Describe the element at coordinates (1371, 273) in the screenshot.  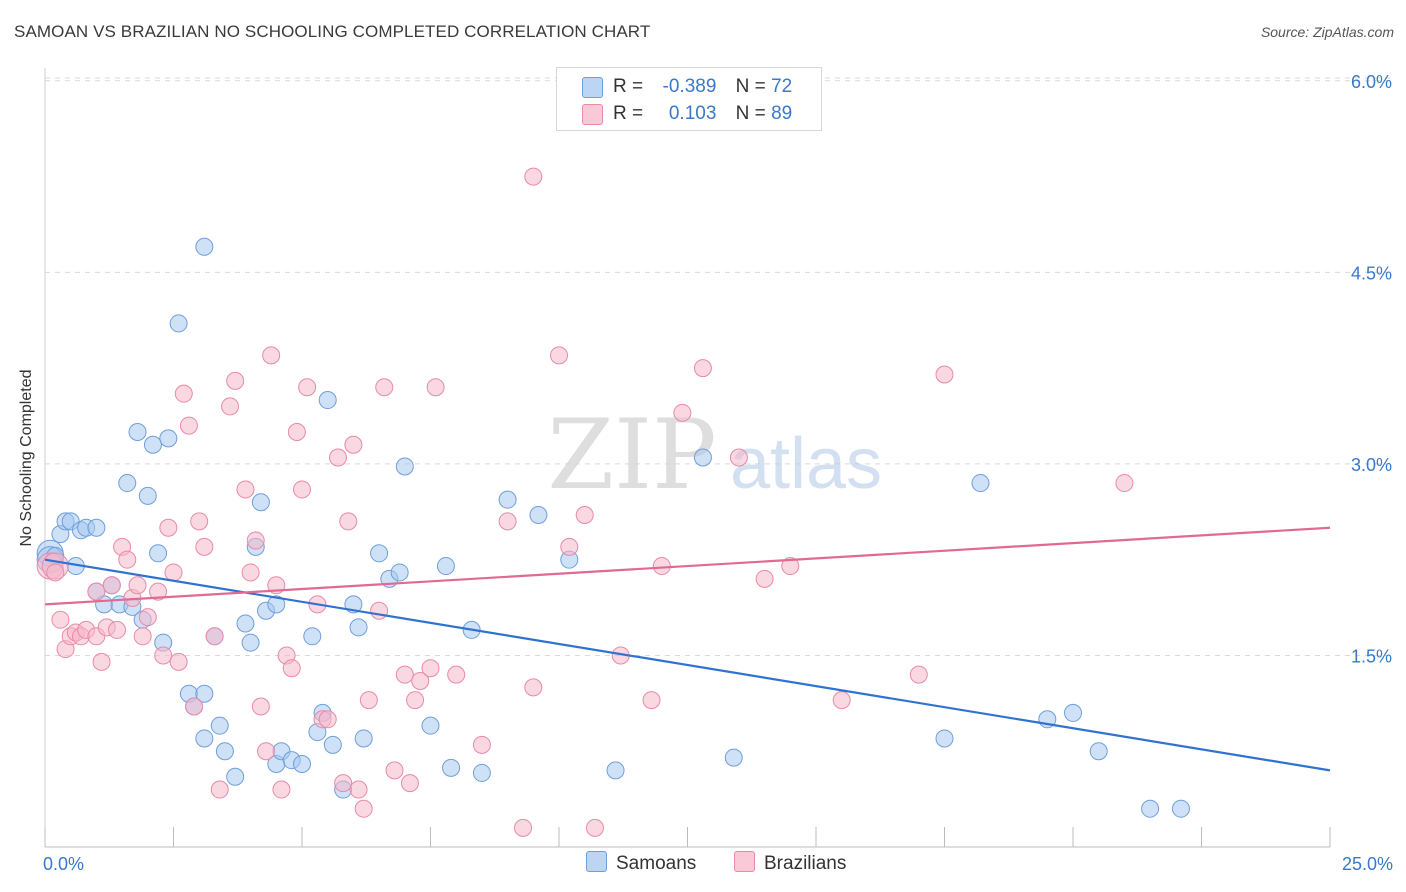
I see `y-tick-label: 4.5%` at that location.